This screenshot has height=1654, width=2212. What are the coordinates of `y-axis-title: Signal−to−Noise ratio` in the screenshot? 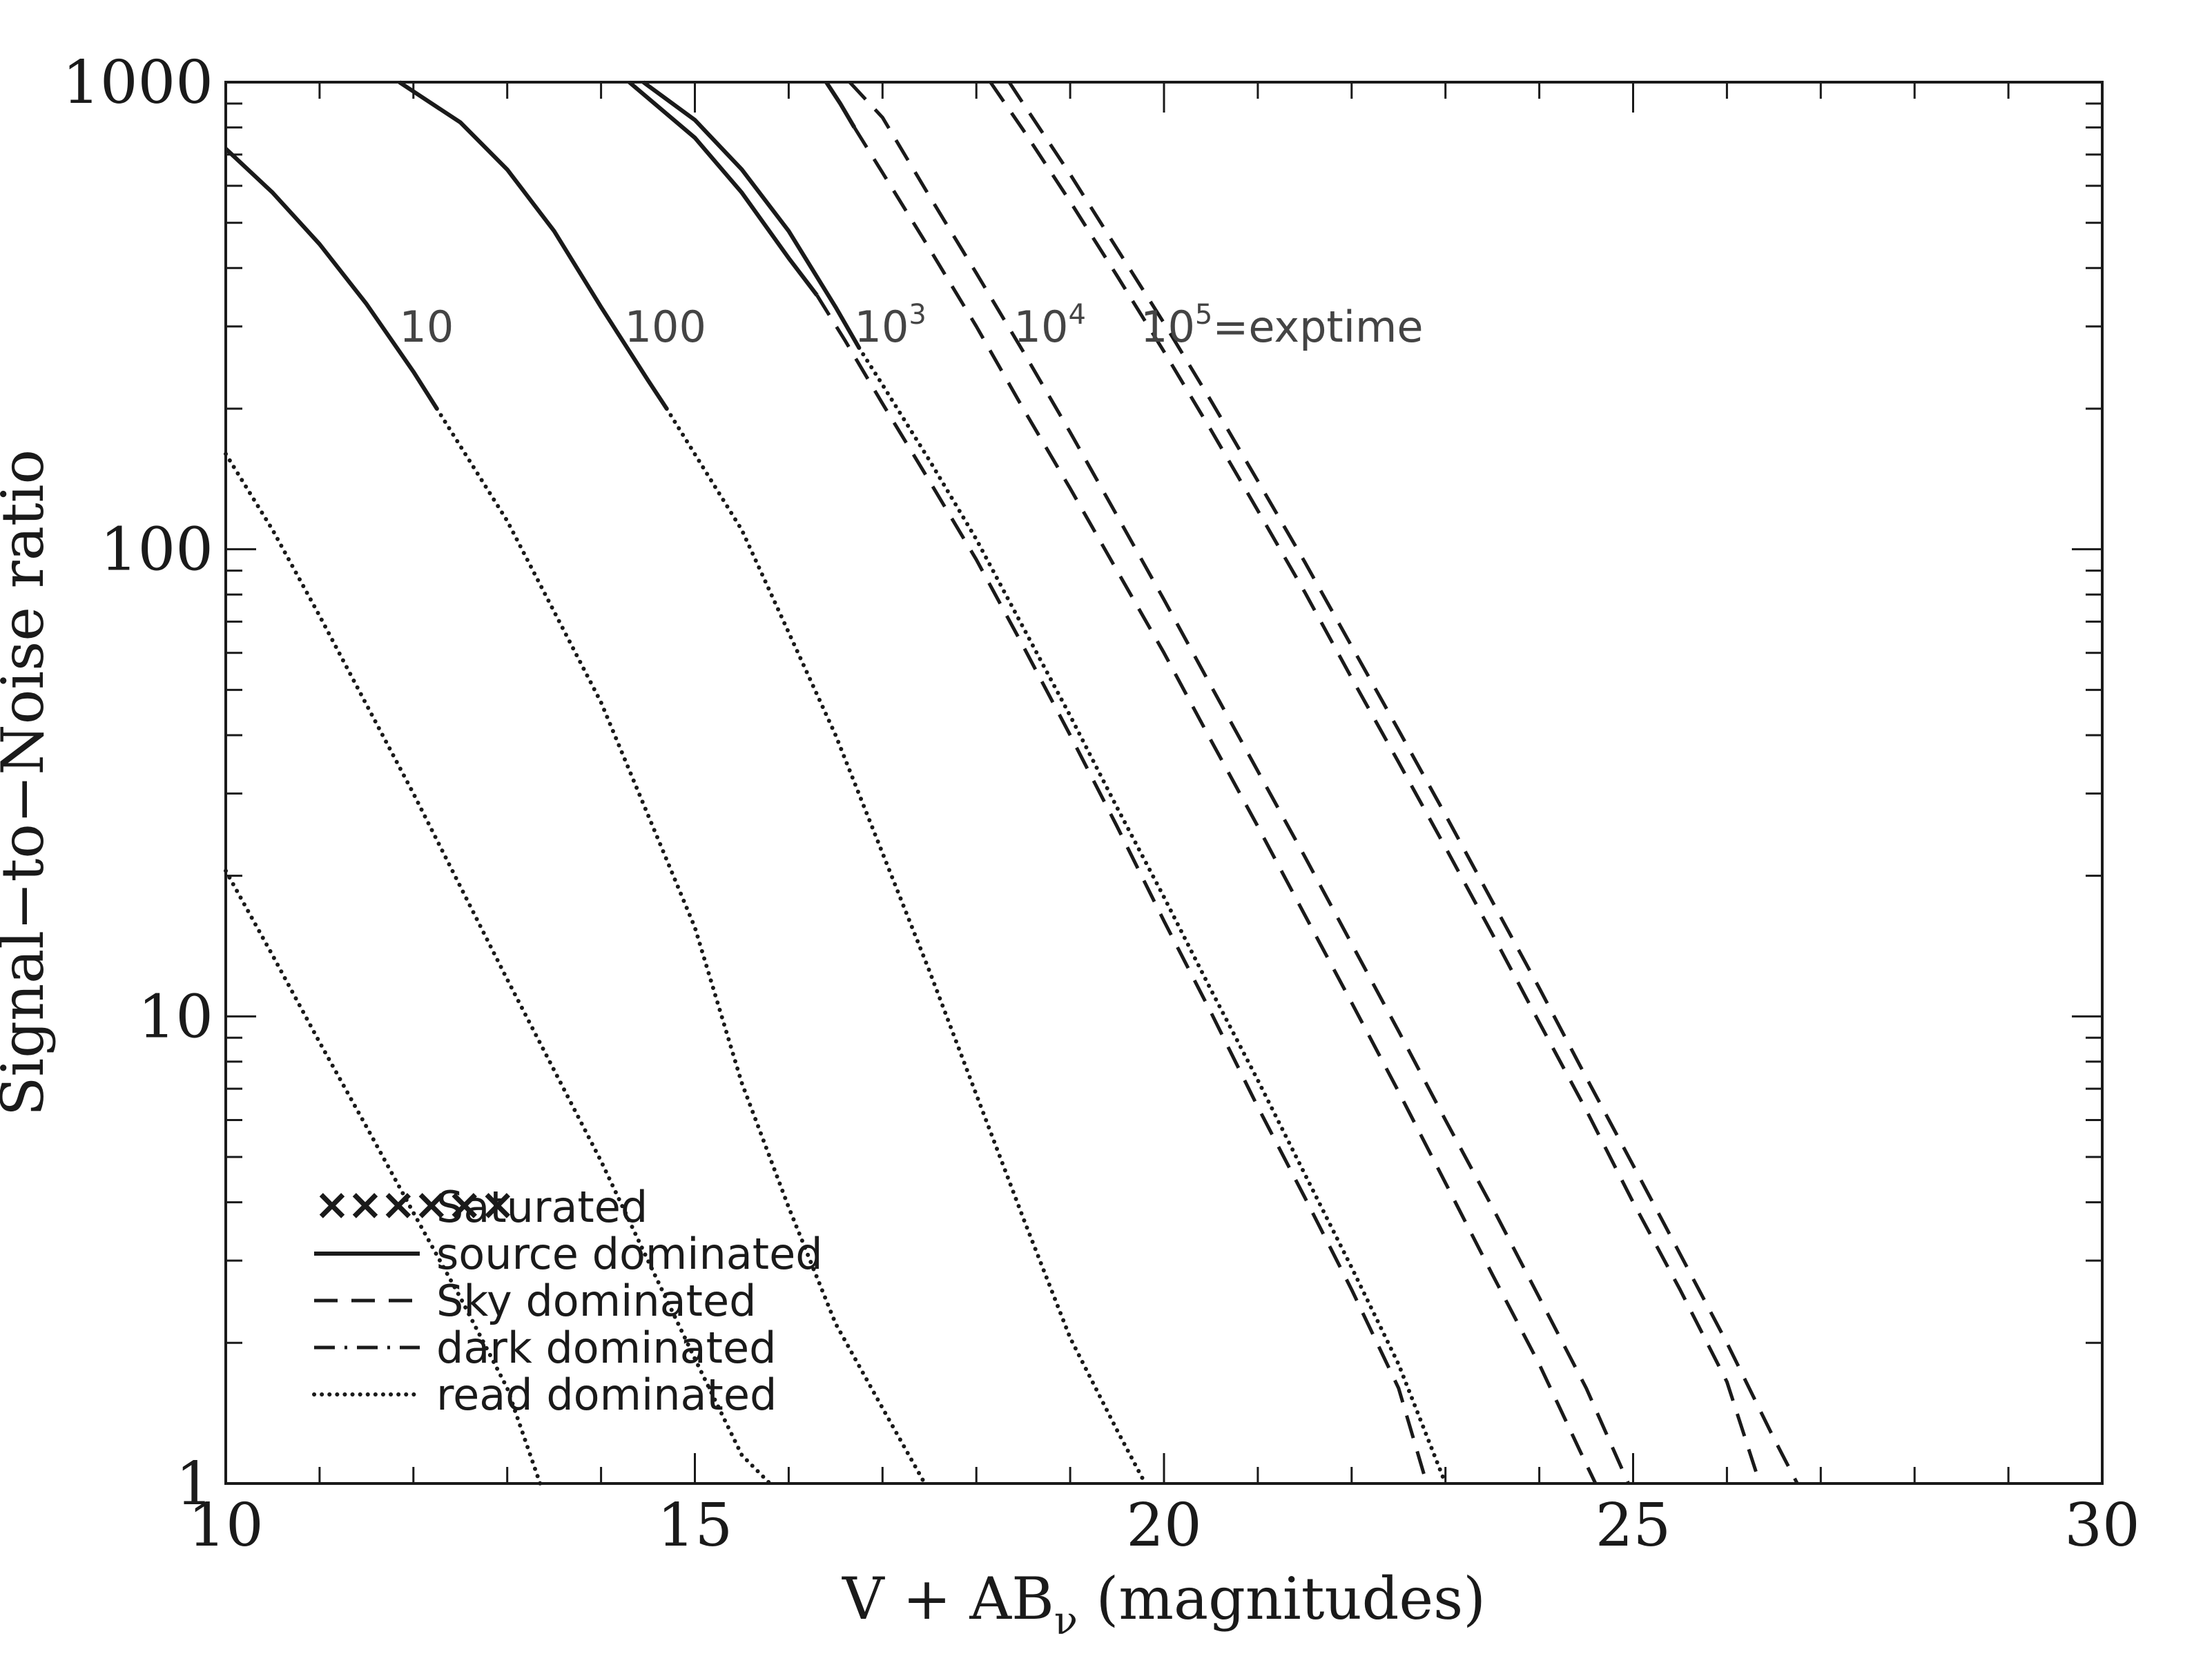 It's located at (28, 782).